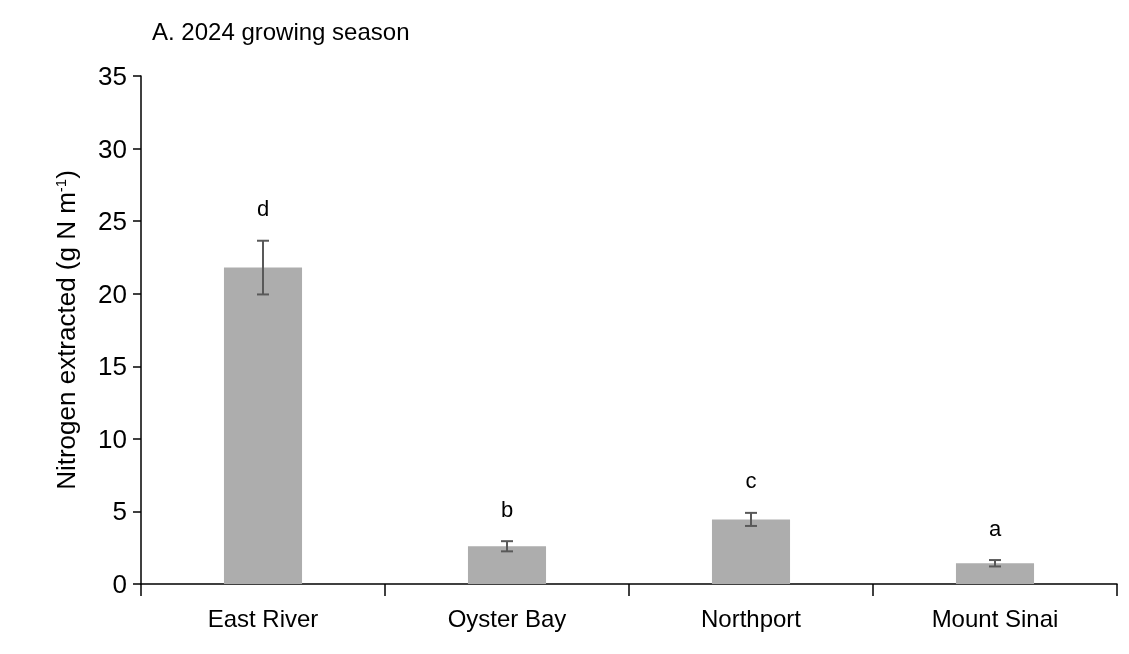 The height and width of the screenshot is (654, 1129). I want to click on x-tick-label: Oyster Bay, so click(507, 618).